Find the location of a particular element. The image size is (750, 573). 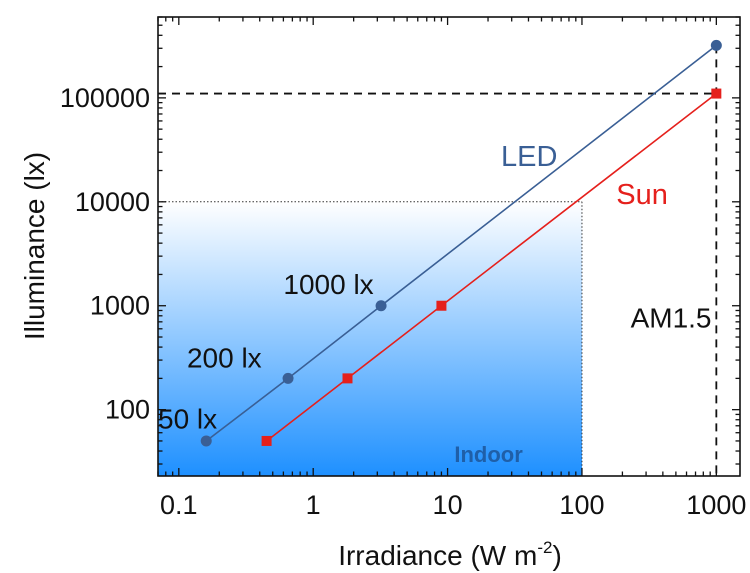

series-label-led: LED is located at coordinates (529, 157).